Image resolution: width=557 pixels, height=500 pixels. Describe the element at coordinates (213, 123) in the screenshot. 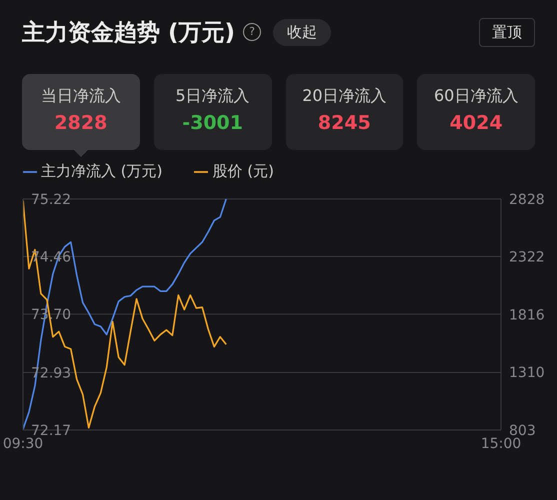

I see `data-label: -3001` at that location.